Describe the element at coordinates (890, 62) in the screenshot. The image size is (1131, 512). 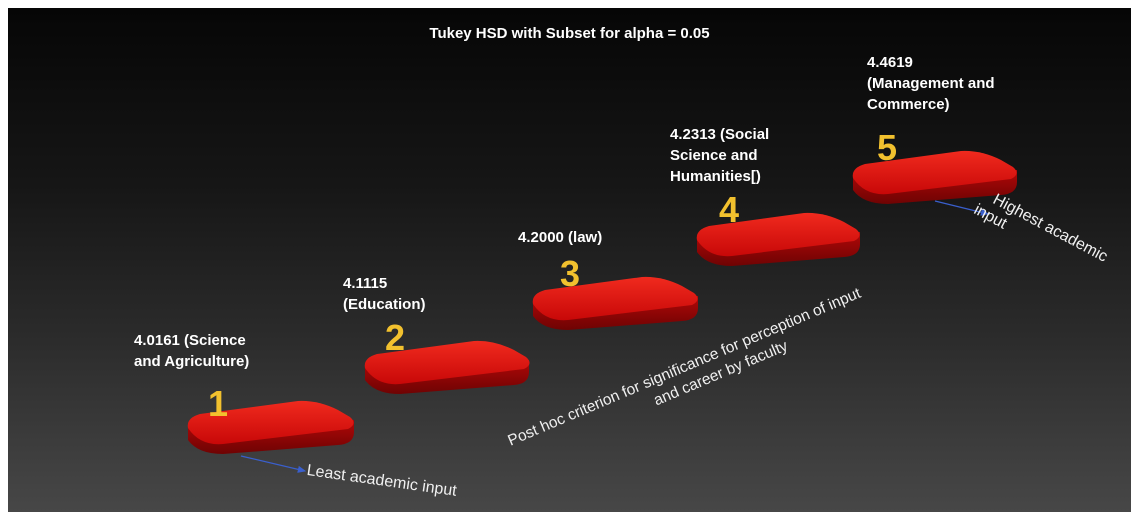
I see `step-label-5-line: 4.4619` at that location.